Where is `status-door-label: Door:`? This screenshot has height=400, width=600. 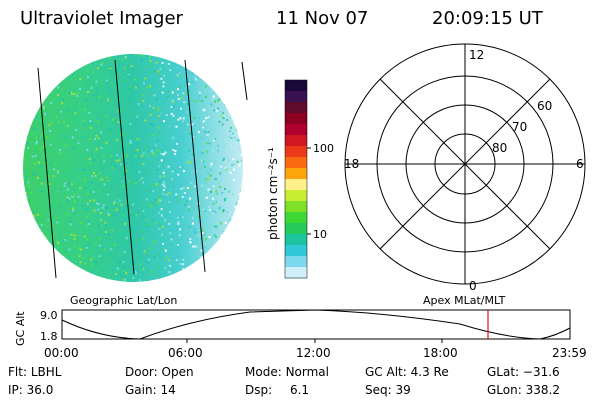 status-door-label: Door: is located at coordinates (141, 372).